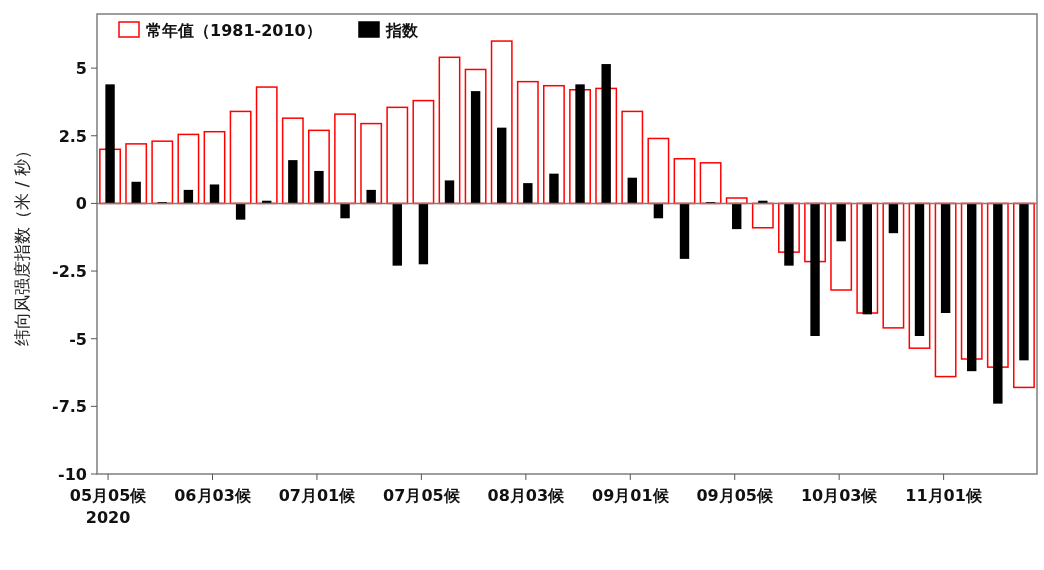  I want to click on y-tick-label: -7.5, so click(69, 407).